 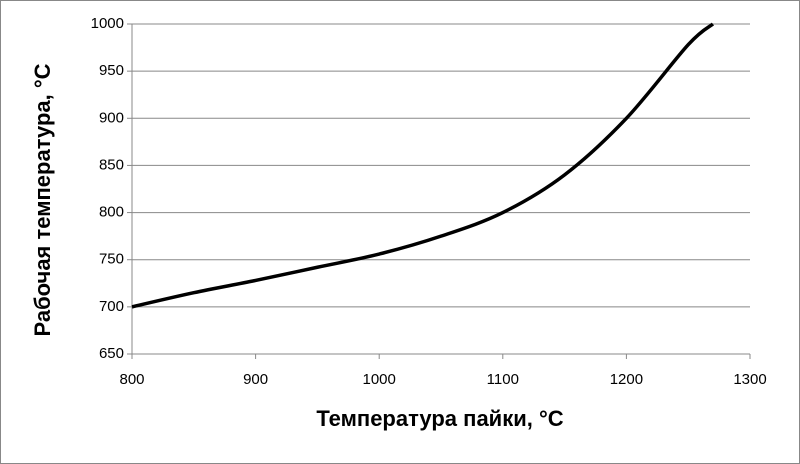 I want to click on y-tick-label: 800, so click(x=111, y=212).